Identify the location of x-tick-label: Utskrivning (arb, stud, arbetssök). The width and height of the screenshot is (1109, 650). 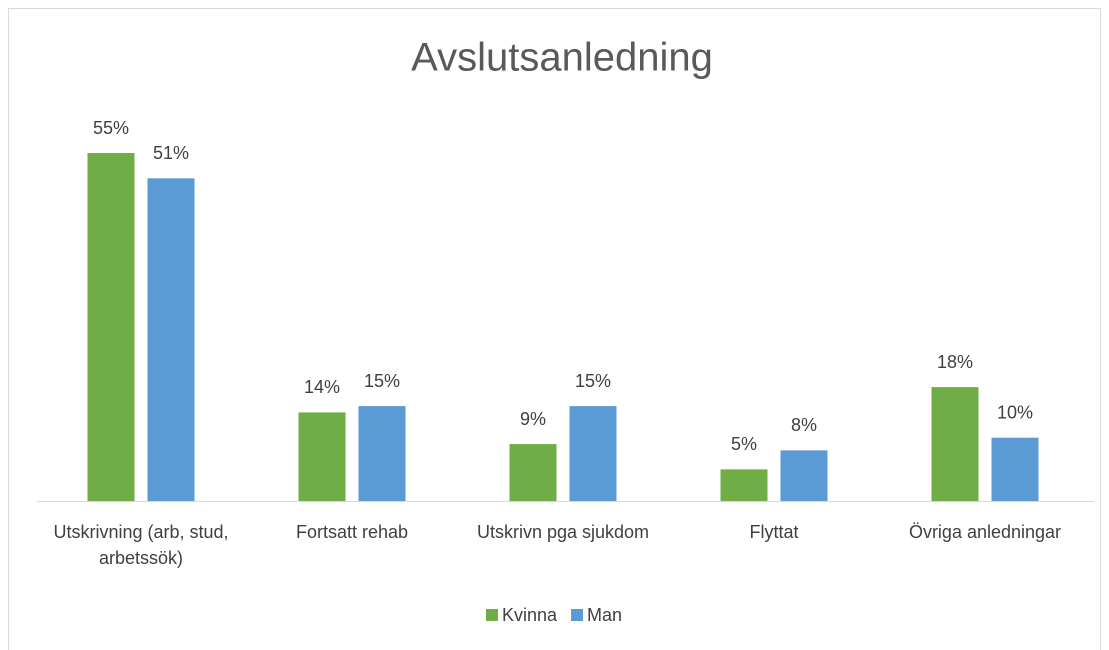
(141, 545).